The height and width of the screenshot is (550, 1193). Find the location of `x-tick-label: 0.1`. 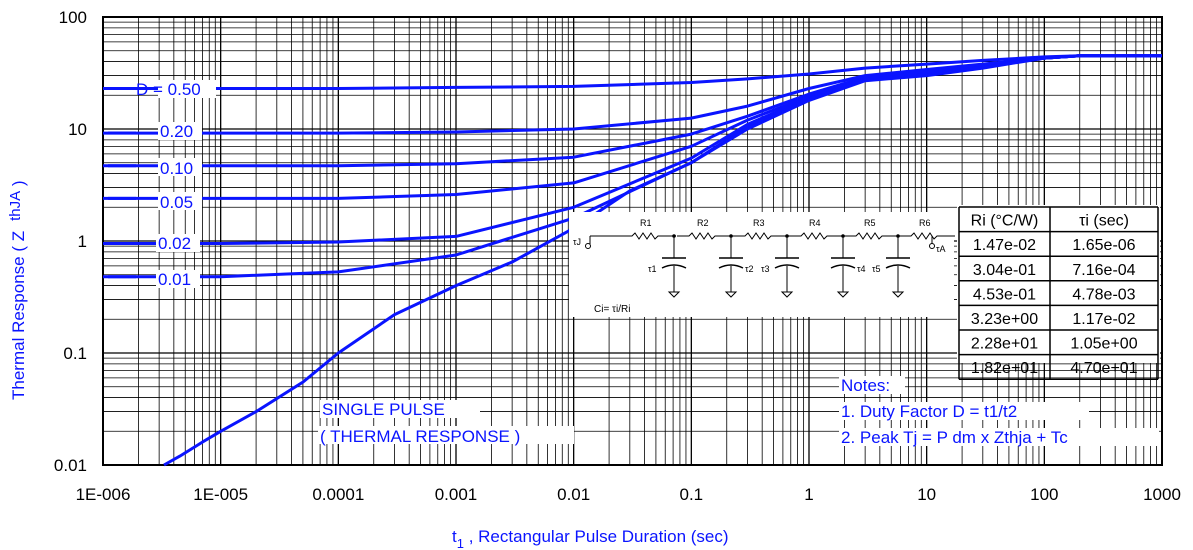

x-tick-label: 0.1 is located at coordinates (692, 494).